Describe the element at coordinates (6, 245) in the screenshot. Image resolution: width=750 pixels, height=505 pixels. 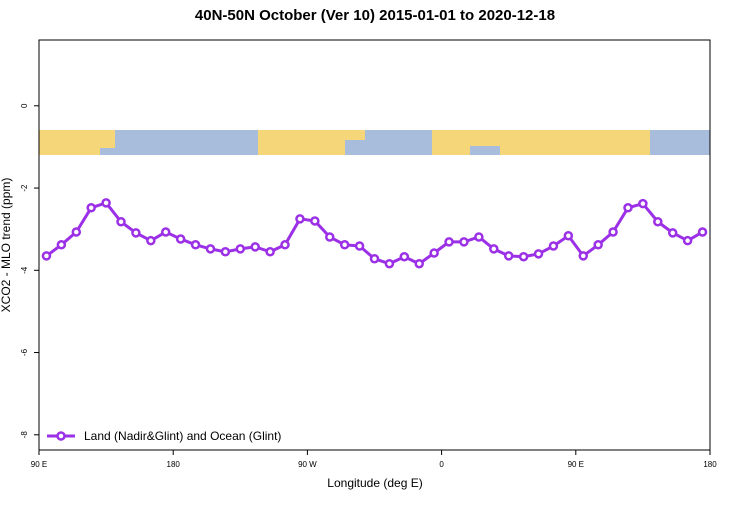
I see `y-axis-label: XCO2 - MLO trend (ppm)` at that location.